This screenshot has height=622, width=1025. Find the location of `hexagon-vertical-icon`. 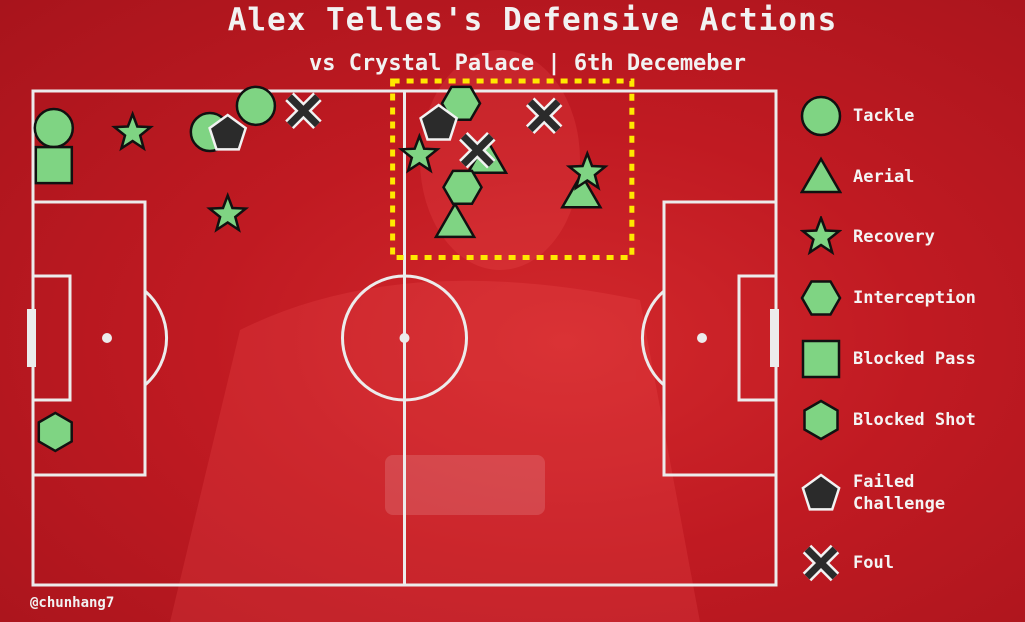

hexagon-vertical-icon is located at coordinates (821, 420).